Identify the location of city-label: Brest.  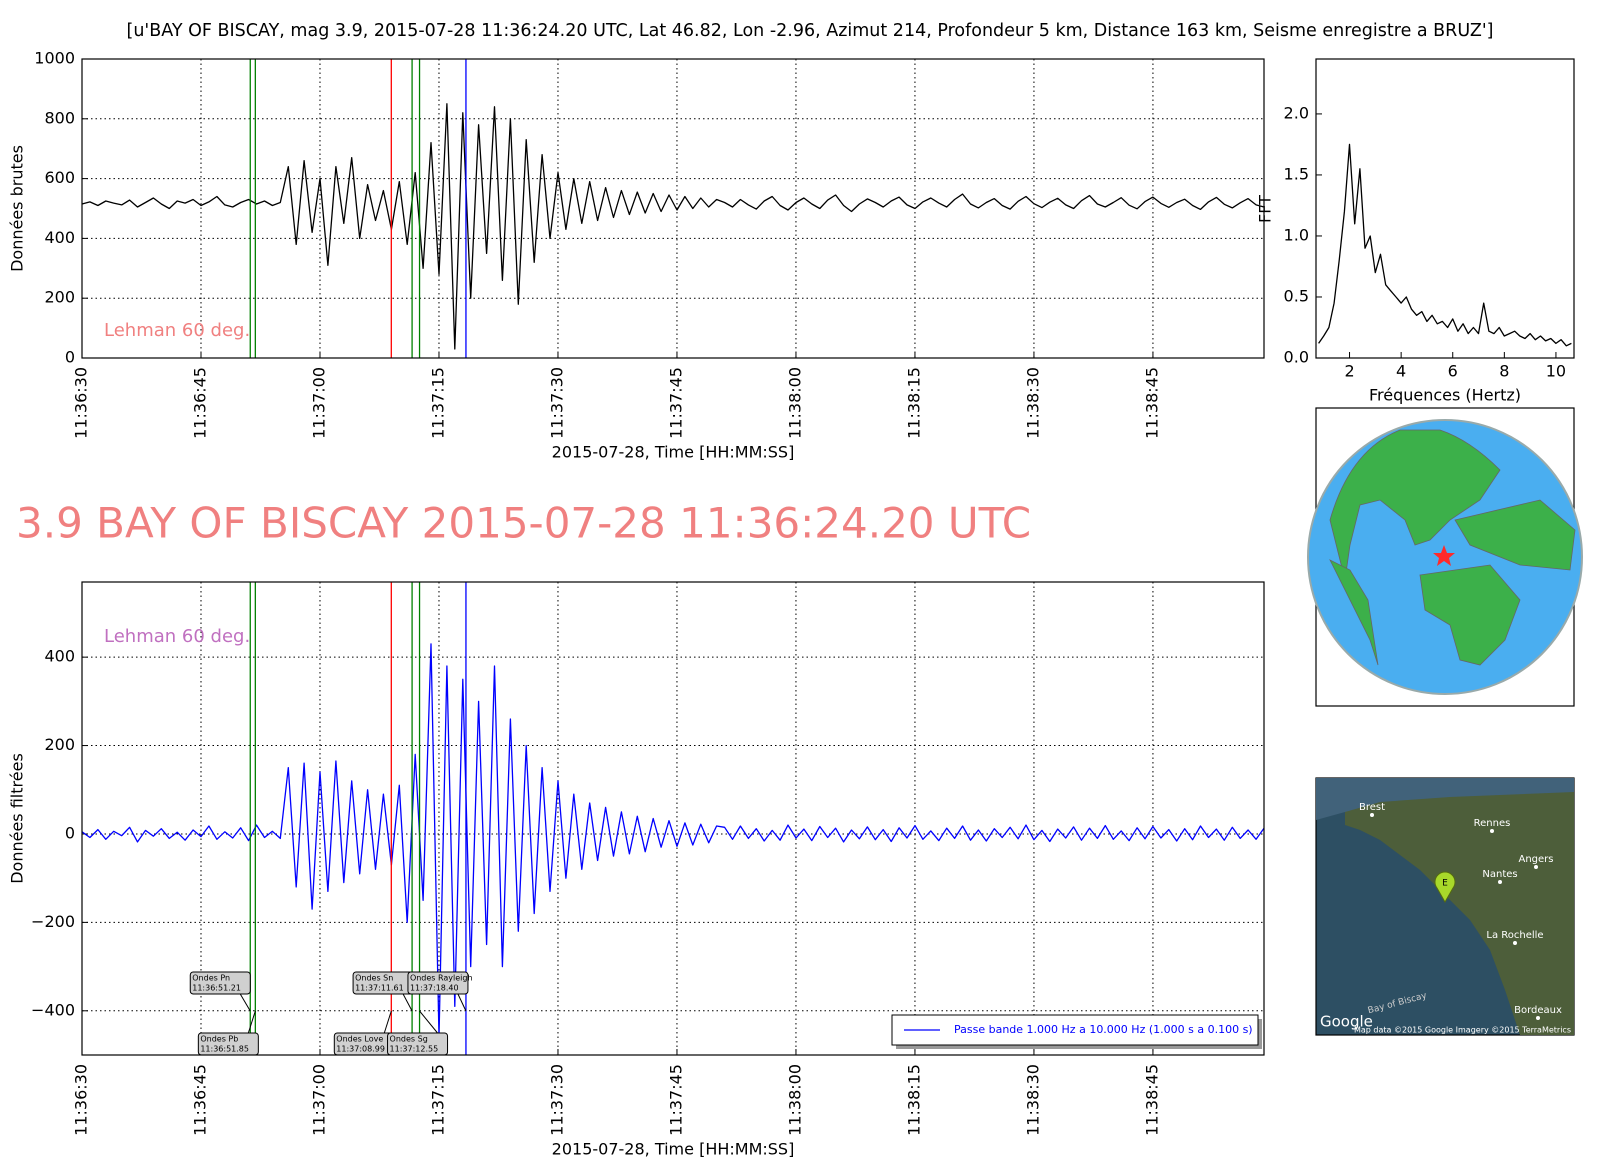
(1372, 807).